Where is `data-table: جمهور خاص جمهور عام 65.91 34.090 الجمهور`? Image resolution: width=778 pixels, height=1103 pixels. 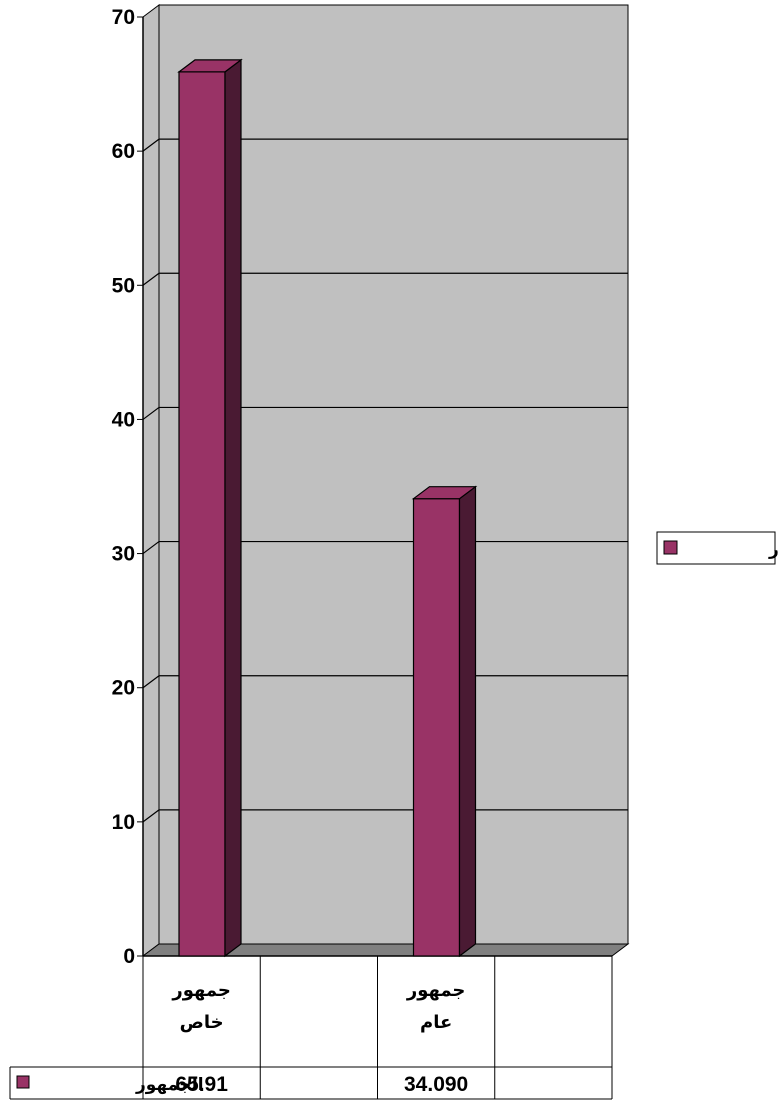 data-table: جمهور خاص جمهور عام 65.91 34.090 الجمهور is located at coordinates (311, 1027).